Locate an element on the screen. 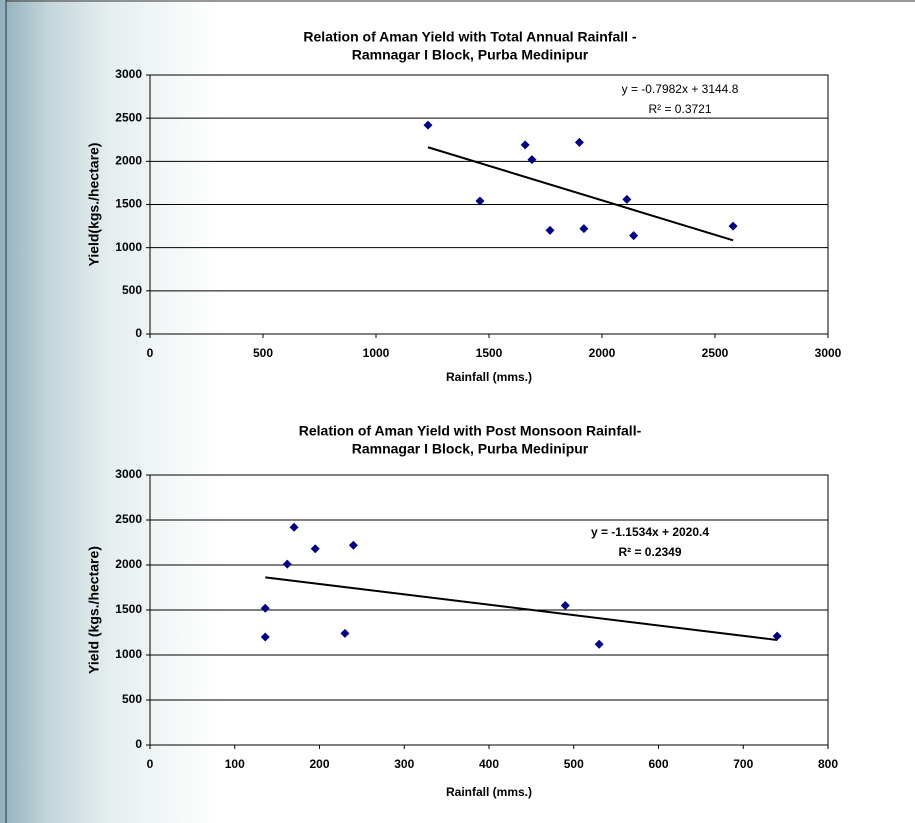  x-tick-label: 3000 is located at coordinates (828, 353).